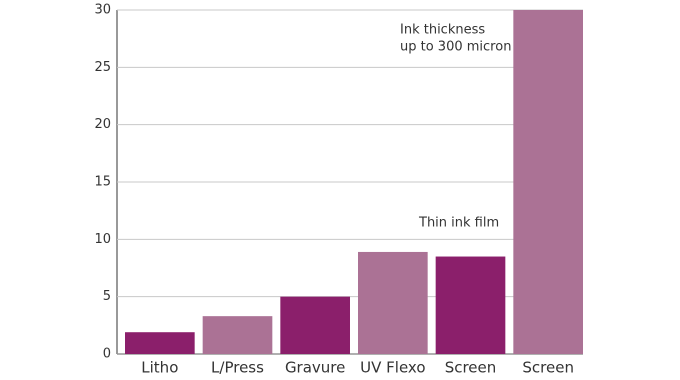 This screenshot has width=680, height=380. Describe the element at coordinates (442, 30) in the screenshot. I see `annotation: Ink thickness` at that location.